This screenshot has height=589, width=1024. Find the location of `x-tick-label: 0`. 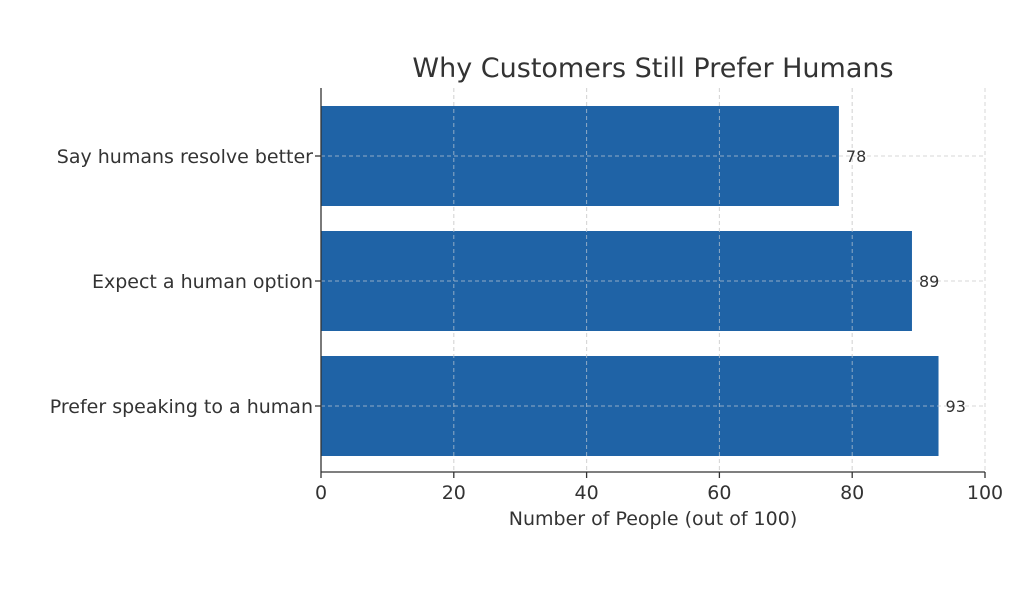

x-tick-label: 0 is located at coordinates (321, 493).